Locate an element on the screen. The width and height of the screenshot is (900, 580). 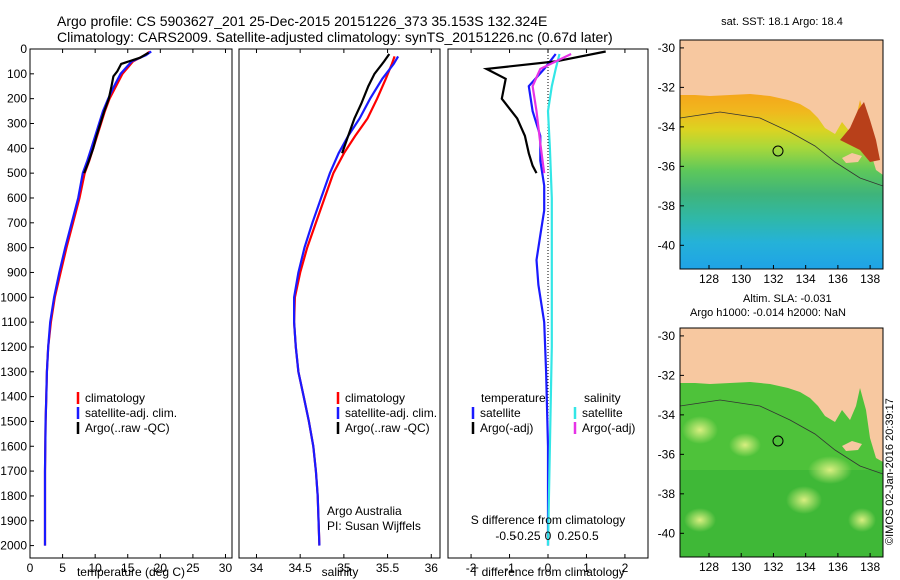
lat-tick-label: -30 is located at coordinates (667, 336).